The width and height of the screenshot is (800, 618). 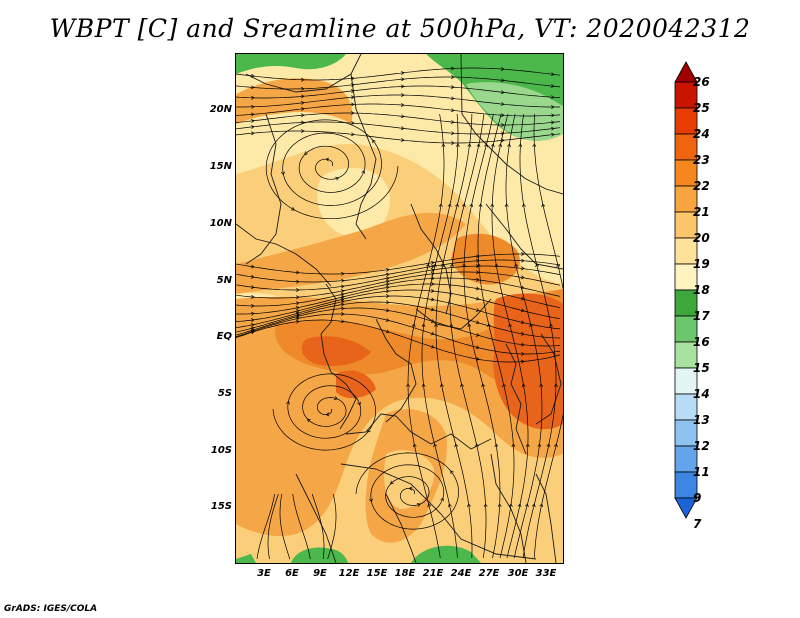 I want to click on colorbar-label: 21, so click(x=701, y=212).